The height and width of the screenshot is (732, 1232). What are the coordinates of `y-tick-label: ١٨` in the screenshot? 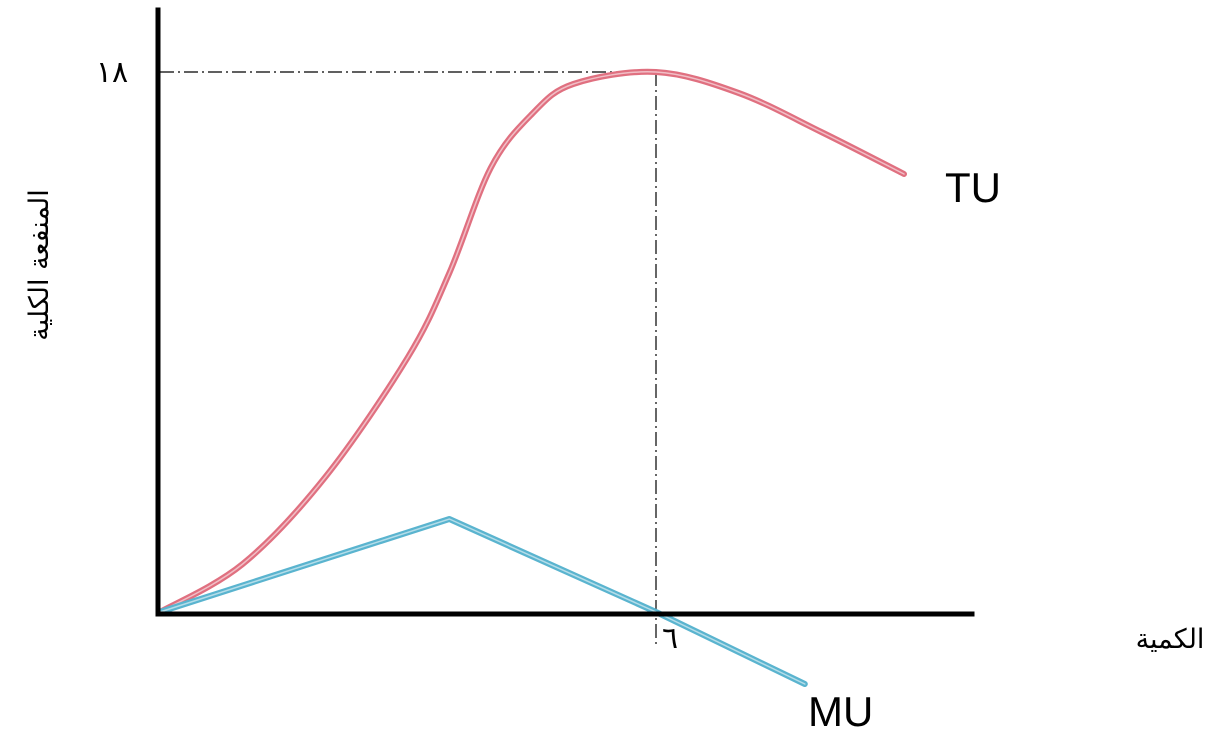 It's located at (112, 72).